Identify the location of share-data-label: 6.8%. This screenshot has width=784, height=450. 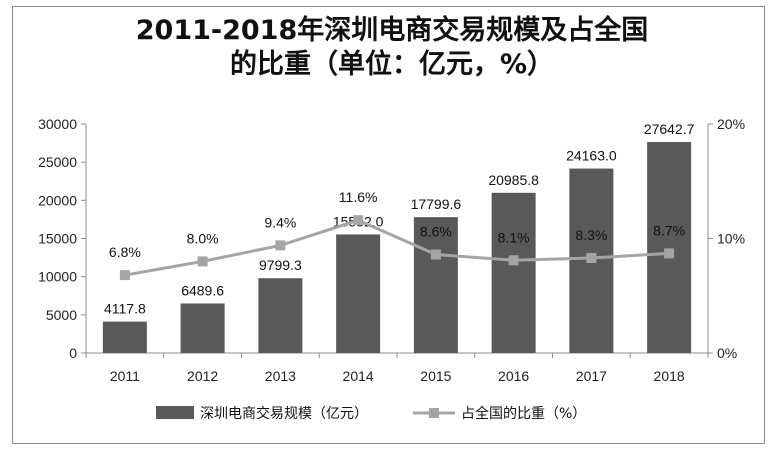
(125, 252).